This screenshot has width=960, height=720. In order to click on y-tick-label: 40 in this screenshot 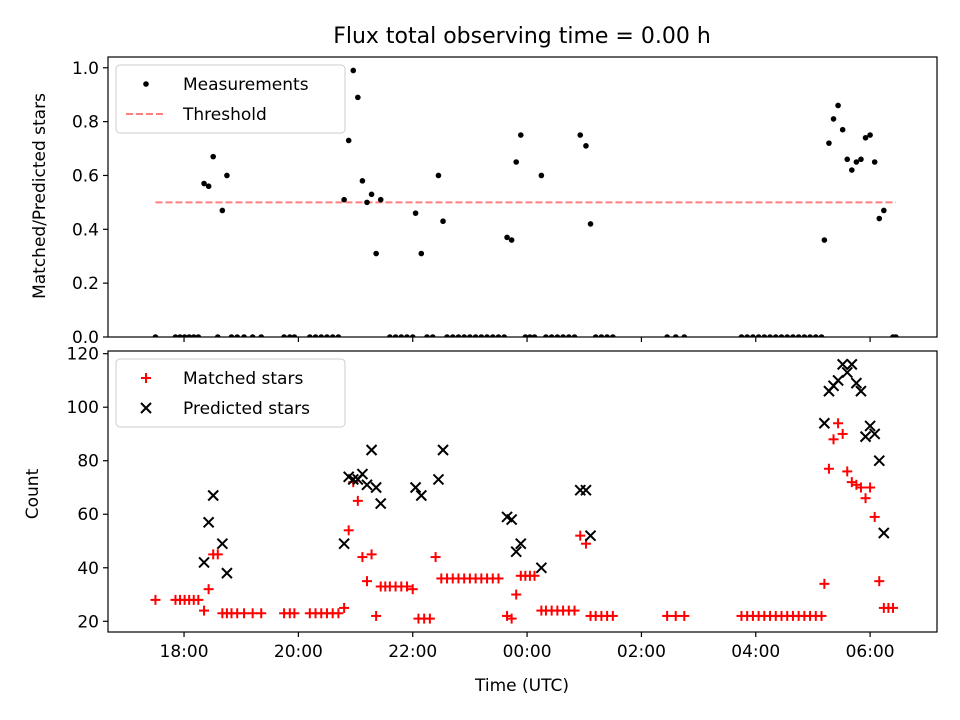, I will do `click(88, 569)`.